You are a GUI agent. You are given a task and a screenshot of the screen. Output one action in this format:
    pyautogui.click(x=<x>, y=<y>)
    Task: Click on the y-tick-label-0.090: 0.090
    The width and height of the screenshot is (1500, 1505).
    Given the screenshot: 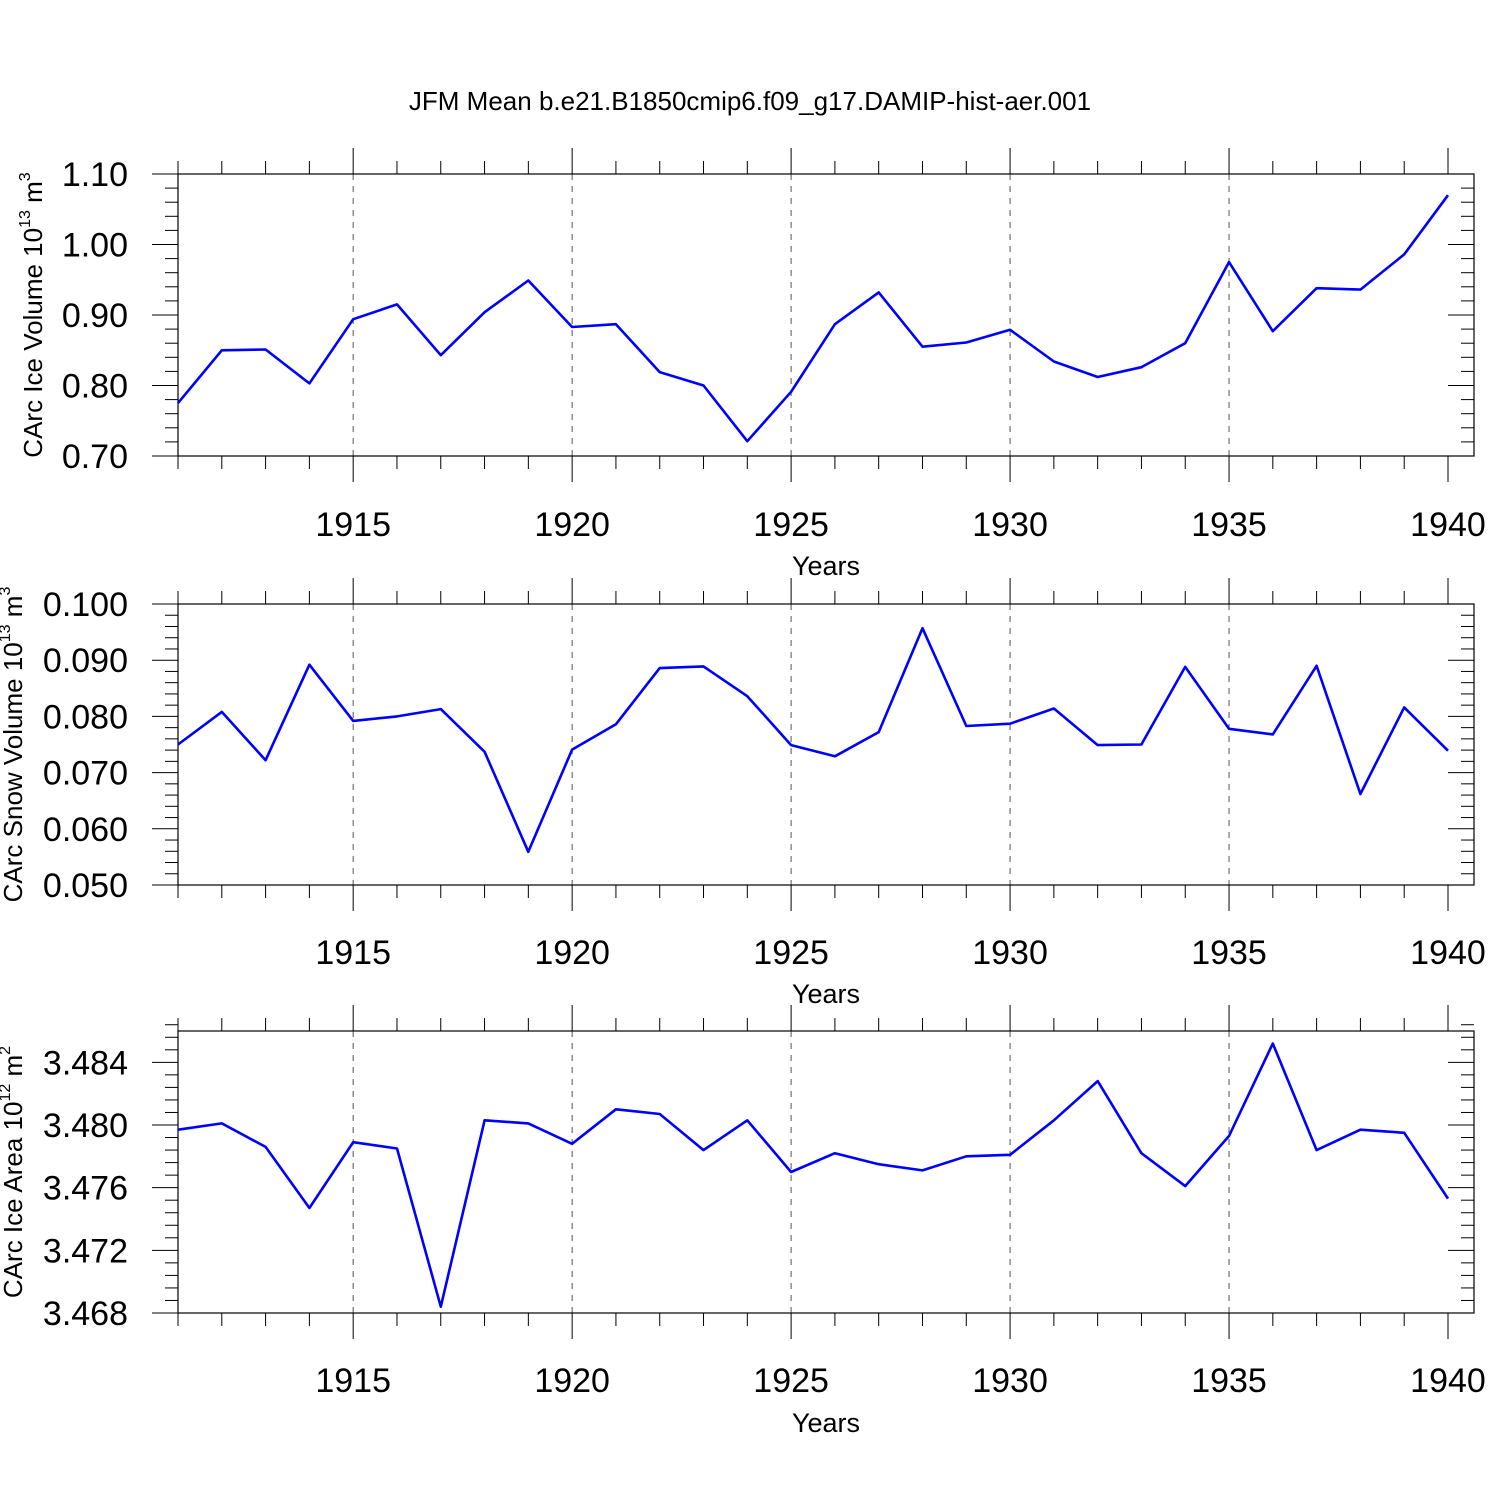 What is the action you would take?
    pyautogui.click(x=85, y=661)
    